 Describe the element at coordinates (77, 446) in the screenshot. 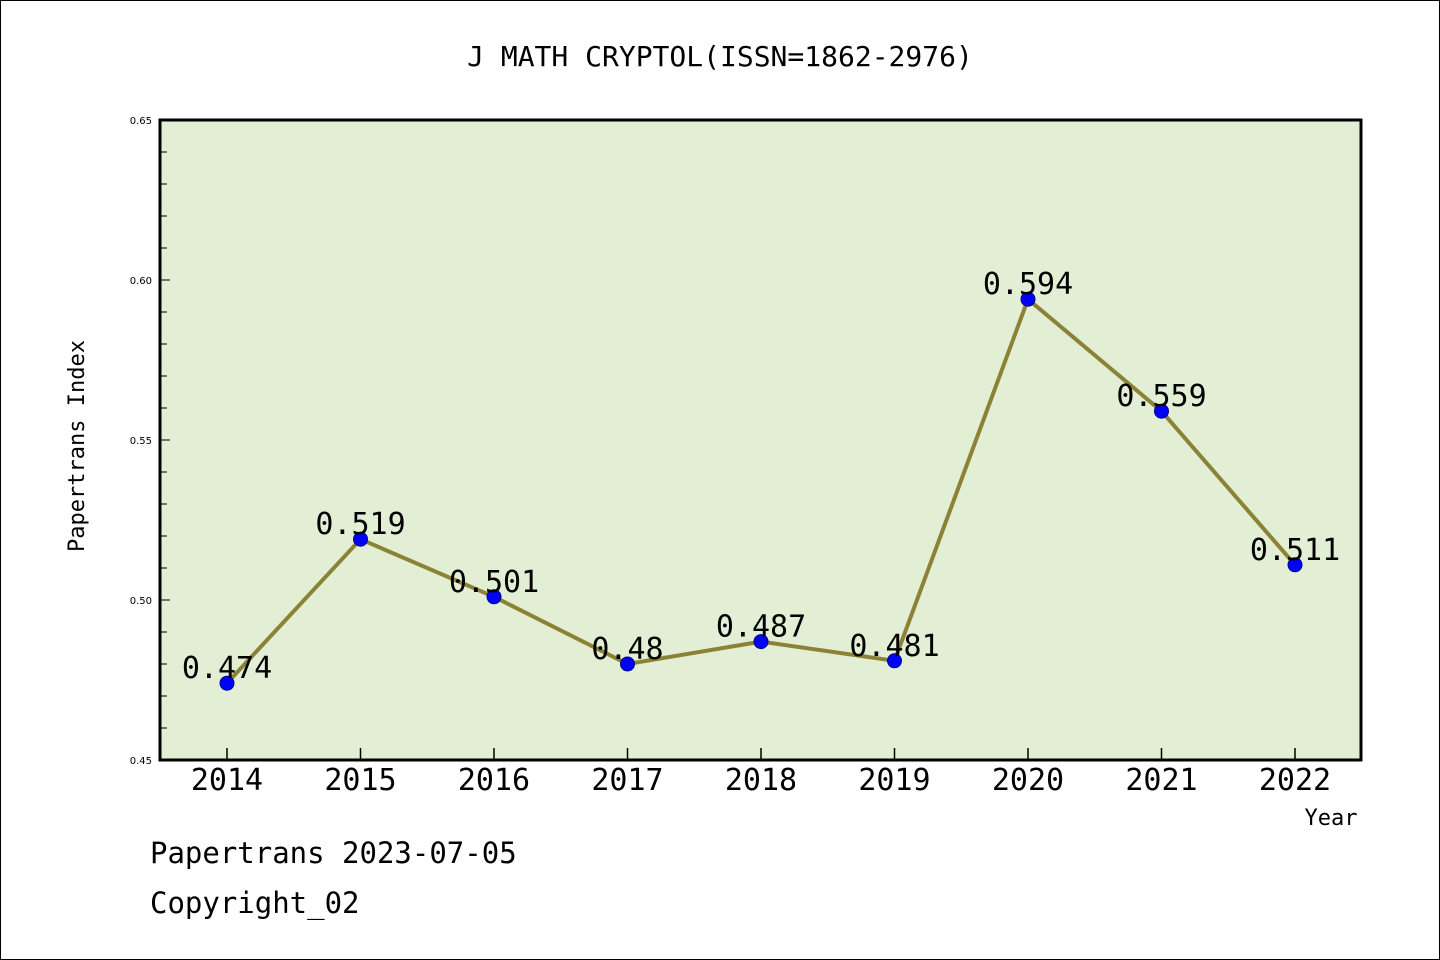

I see `y-axis-label: Papertrans Index` at that location.